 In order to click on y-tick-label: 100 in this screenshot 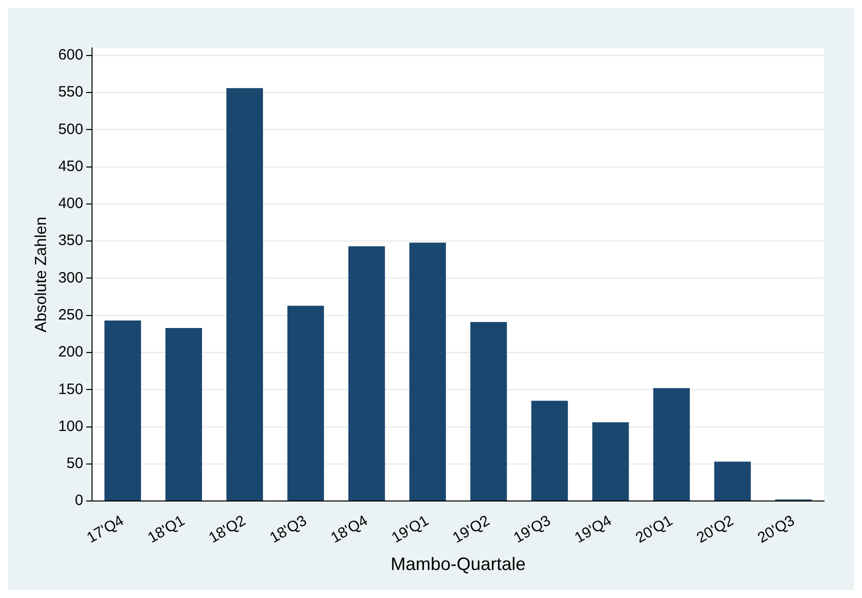, I will do `click(71, 426)`.